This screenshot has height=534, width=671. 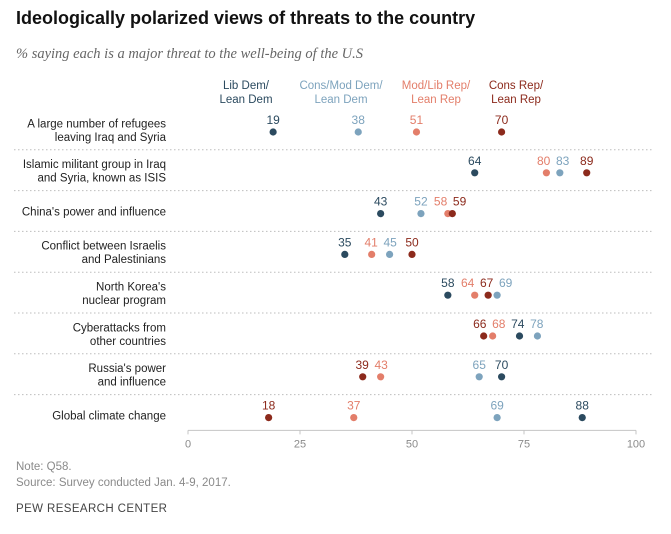 I want to click on row-label: nuclear program, so click(x=124, y=301).